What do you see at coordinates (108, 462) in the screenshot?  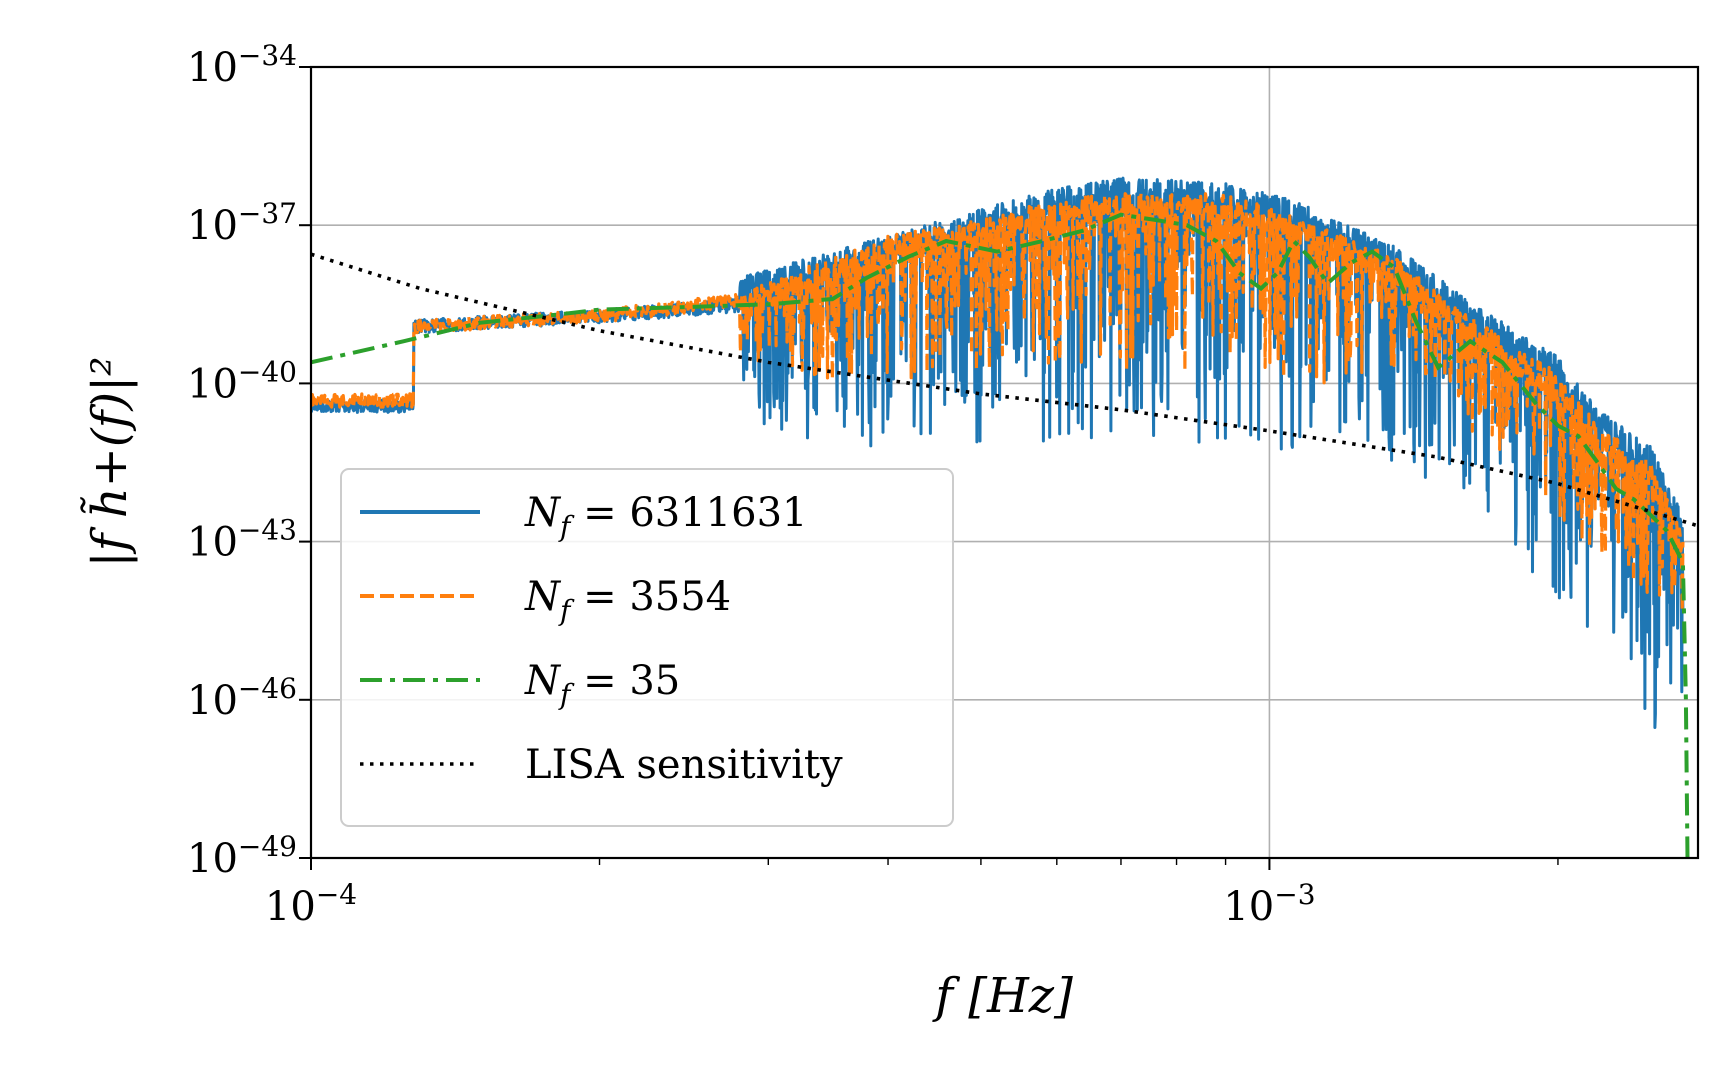 I see `y-axis-title: |f h̃+(f)|²` at bounding box center [108, 462].